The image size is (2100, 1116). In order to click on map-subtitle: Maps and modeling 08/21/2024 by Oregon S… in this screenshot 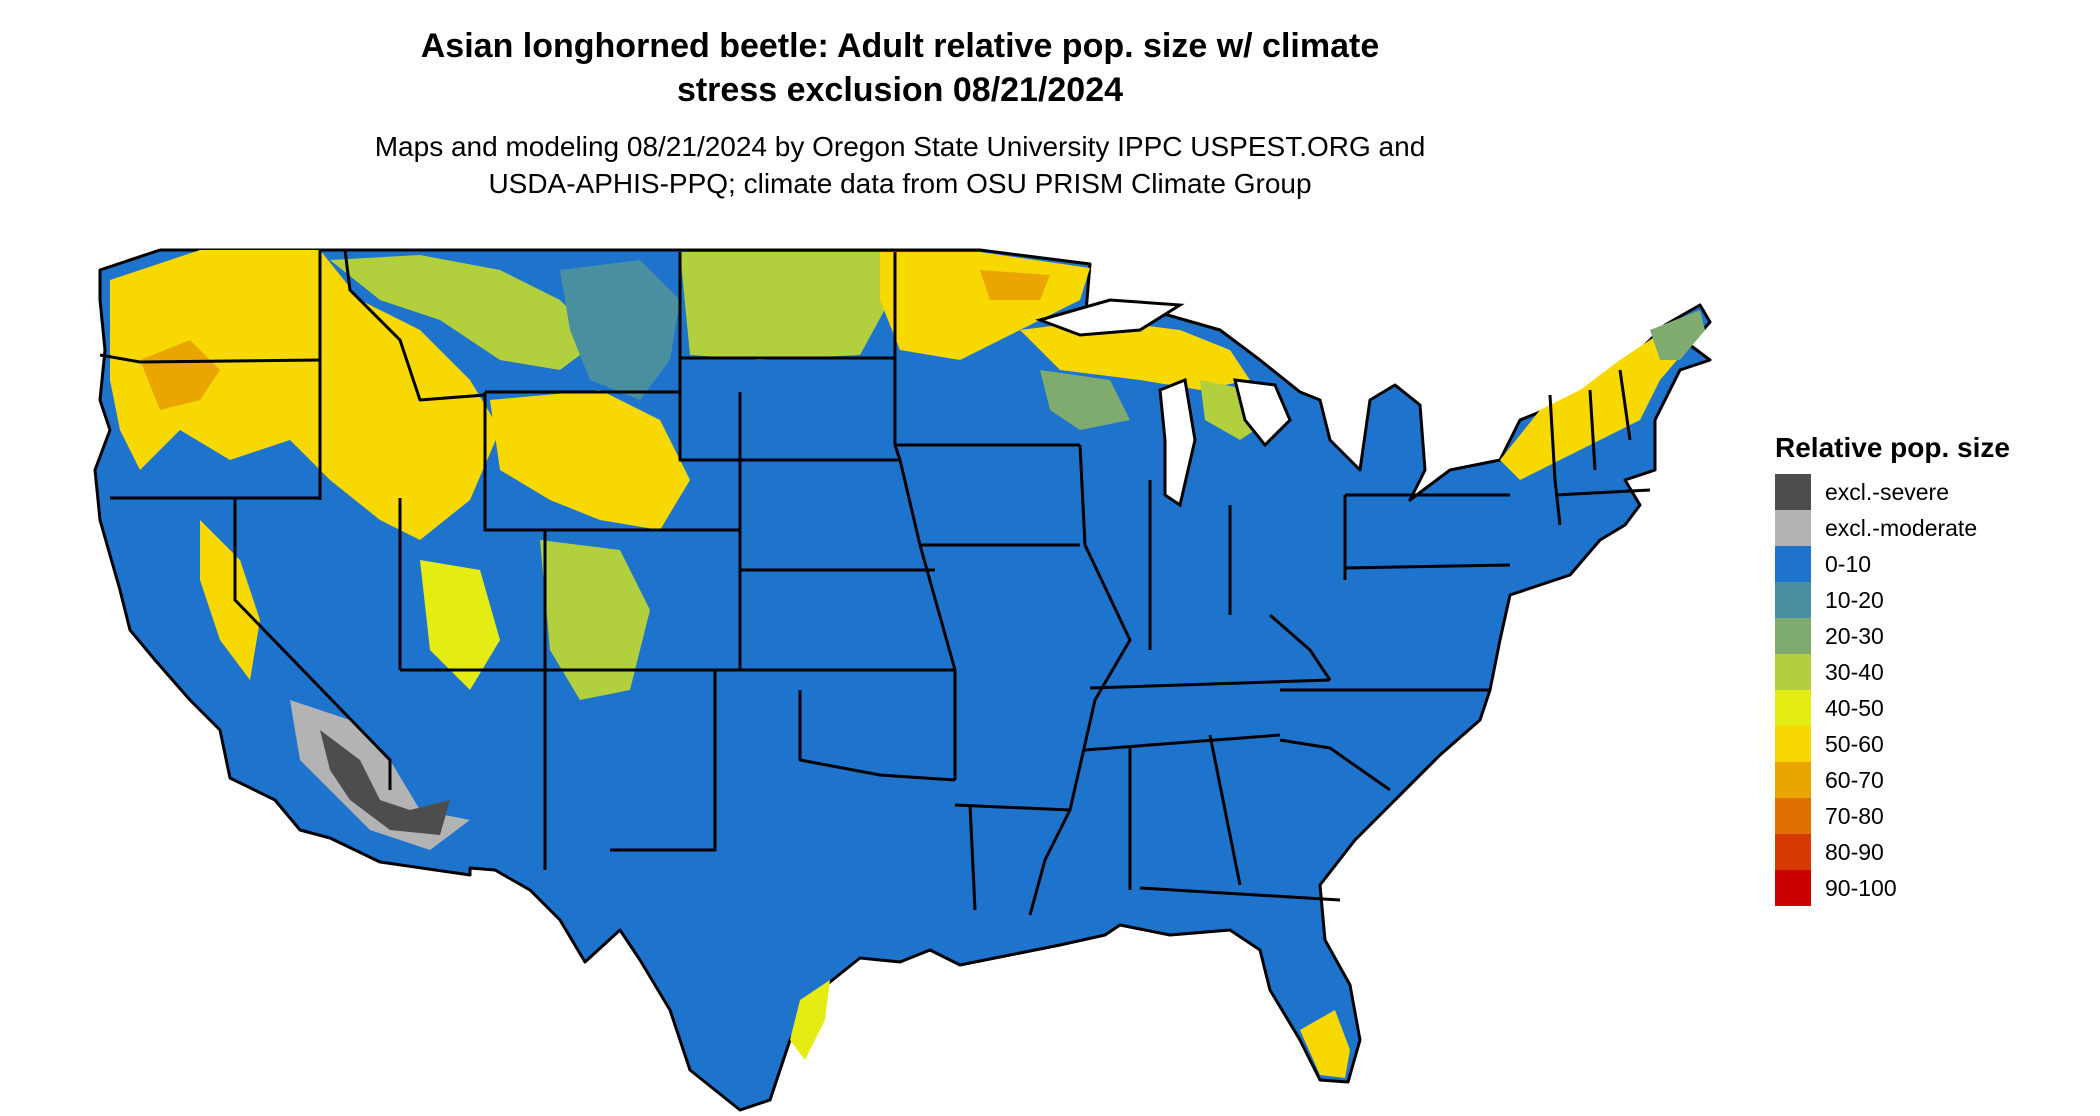, I will do `click(900, 165)`.